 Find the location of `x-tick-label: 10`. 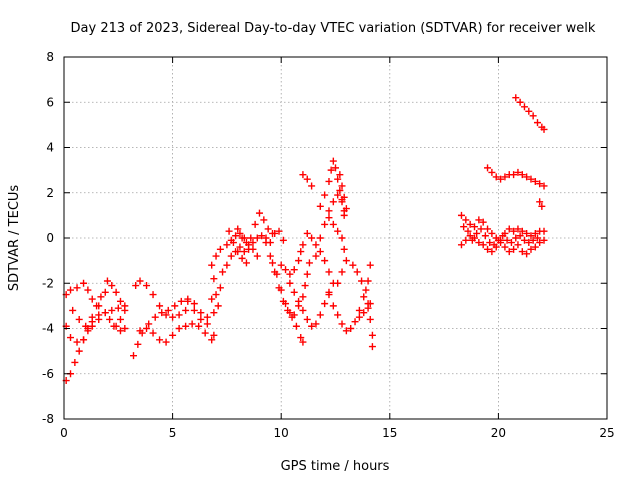

x-tick-label: 10 is located at coordinates (281, 433).